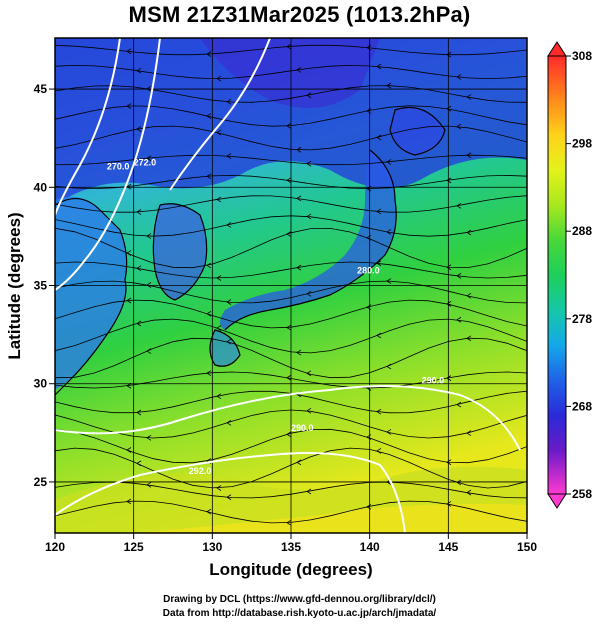 This screenshot has height=625, width=599. I want to click on colorbar-label: 258, so click(582, 494).